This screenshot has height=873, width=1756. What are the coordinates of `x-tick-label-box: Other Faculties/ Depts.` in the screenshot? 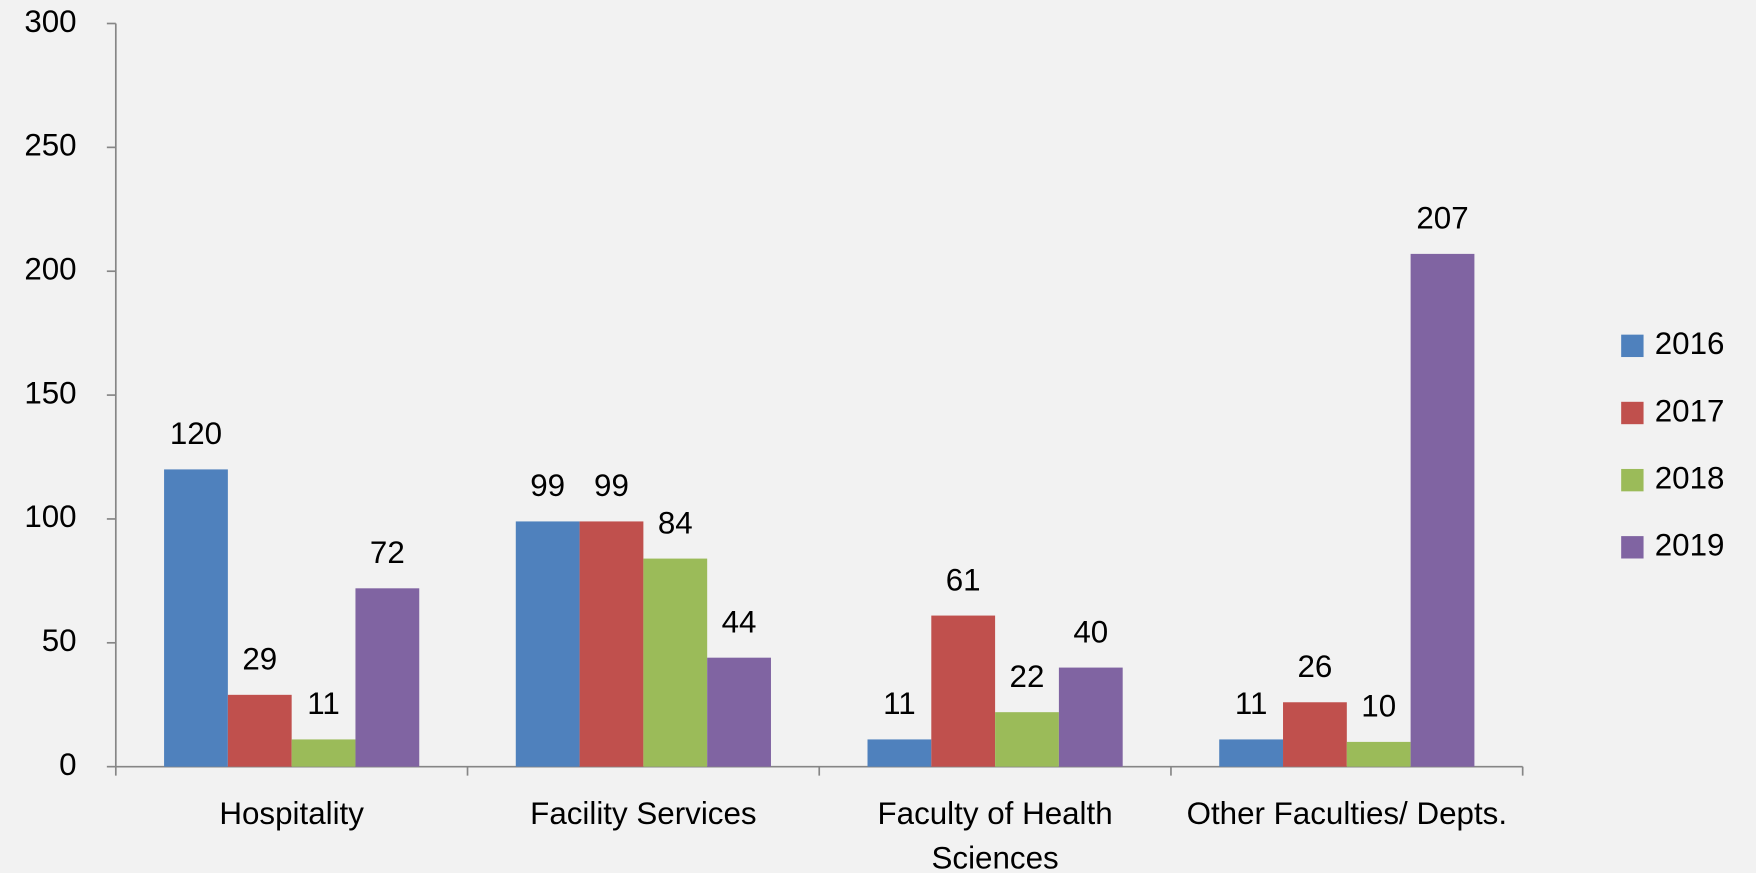 It's located at (1347, 813).